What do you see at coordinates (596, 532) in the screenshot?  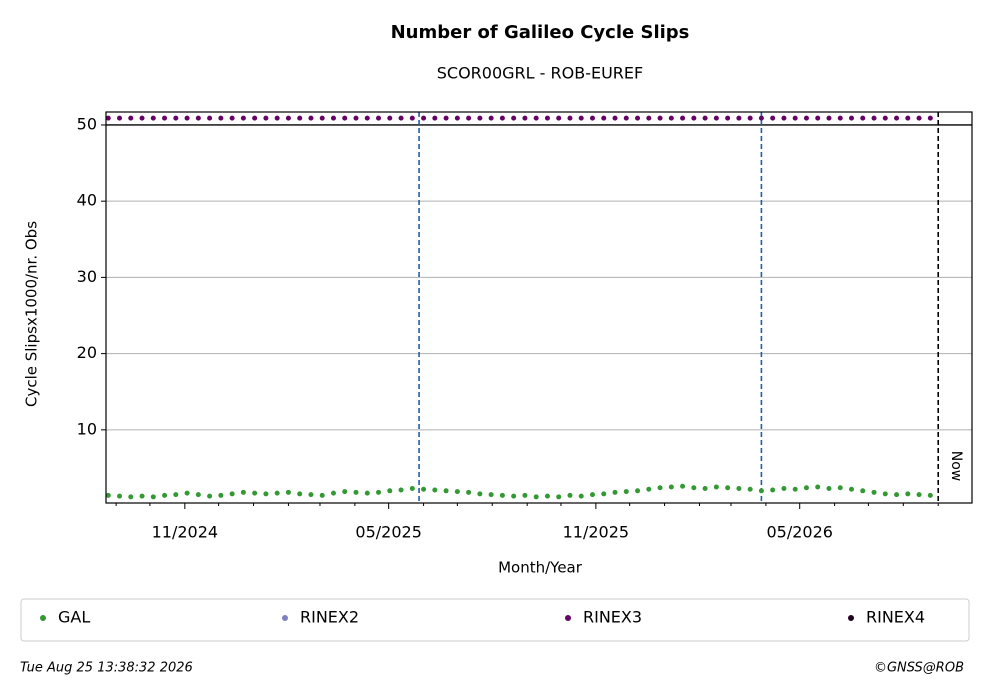 I see `x-tick-label: 11/2025` at bounding box center [596, 532].